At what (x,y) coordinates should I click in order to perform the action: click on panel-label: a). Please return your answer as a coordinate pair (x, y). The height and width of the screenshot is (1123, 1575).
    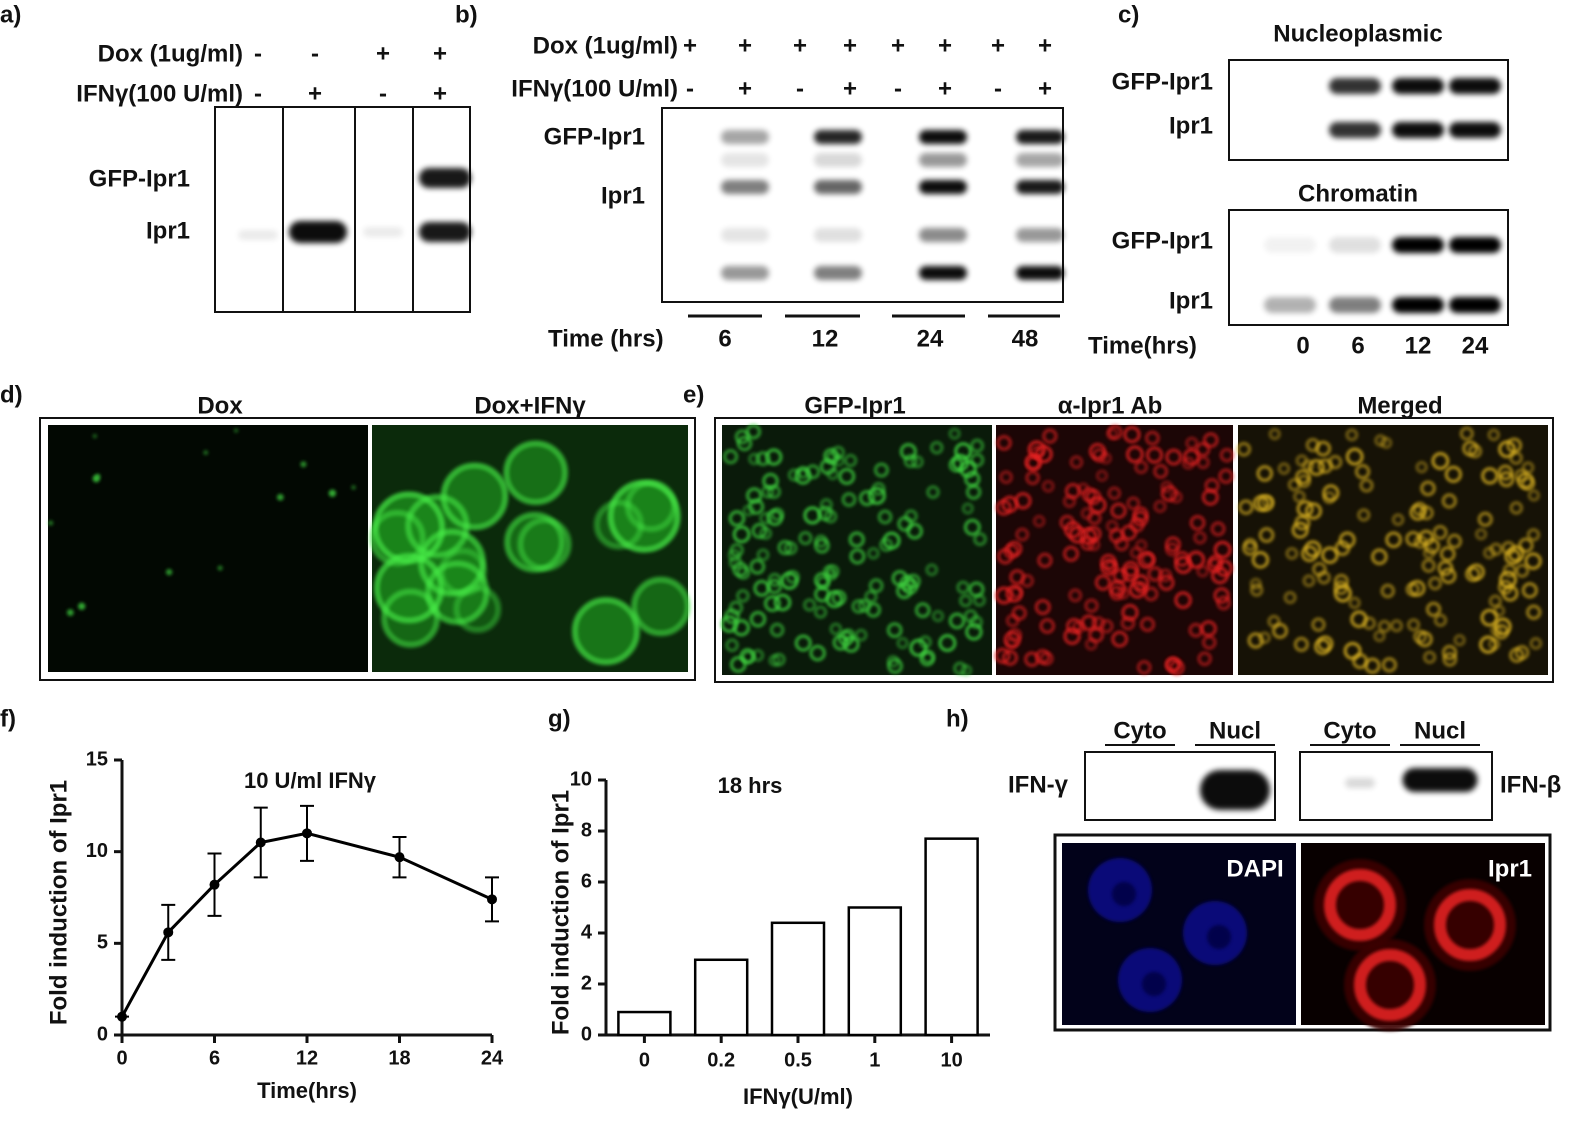
    Looking at the image, I should click on (10, 14).